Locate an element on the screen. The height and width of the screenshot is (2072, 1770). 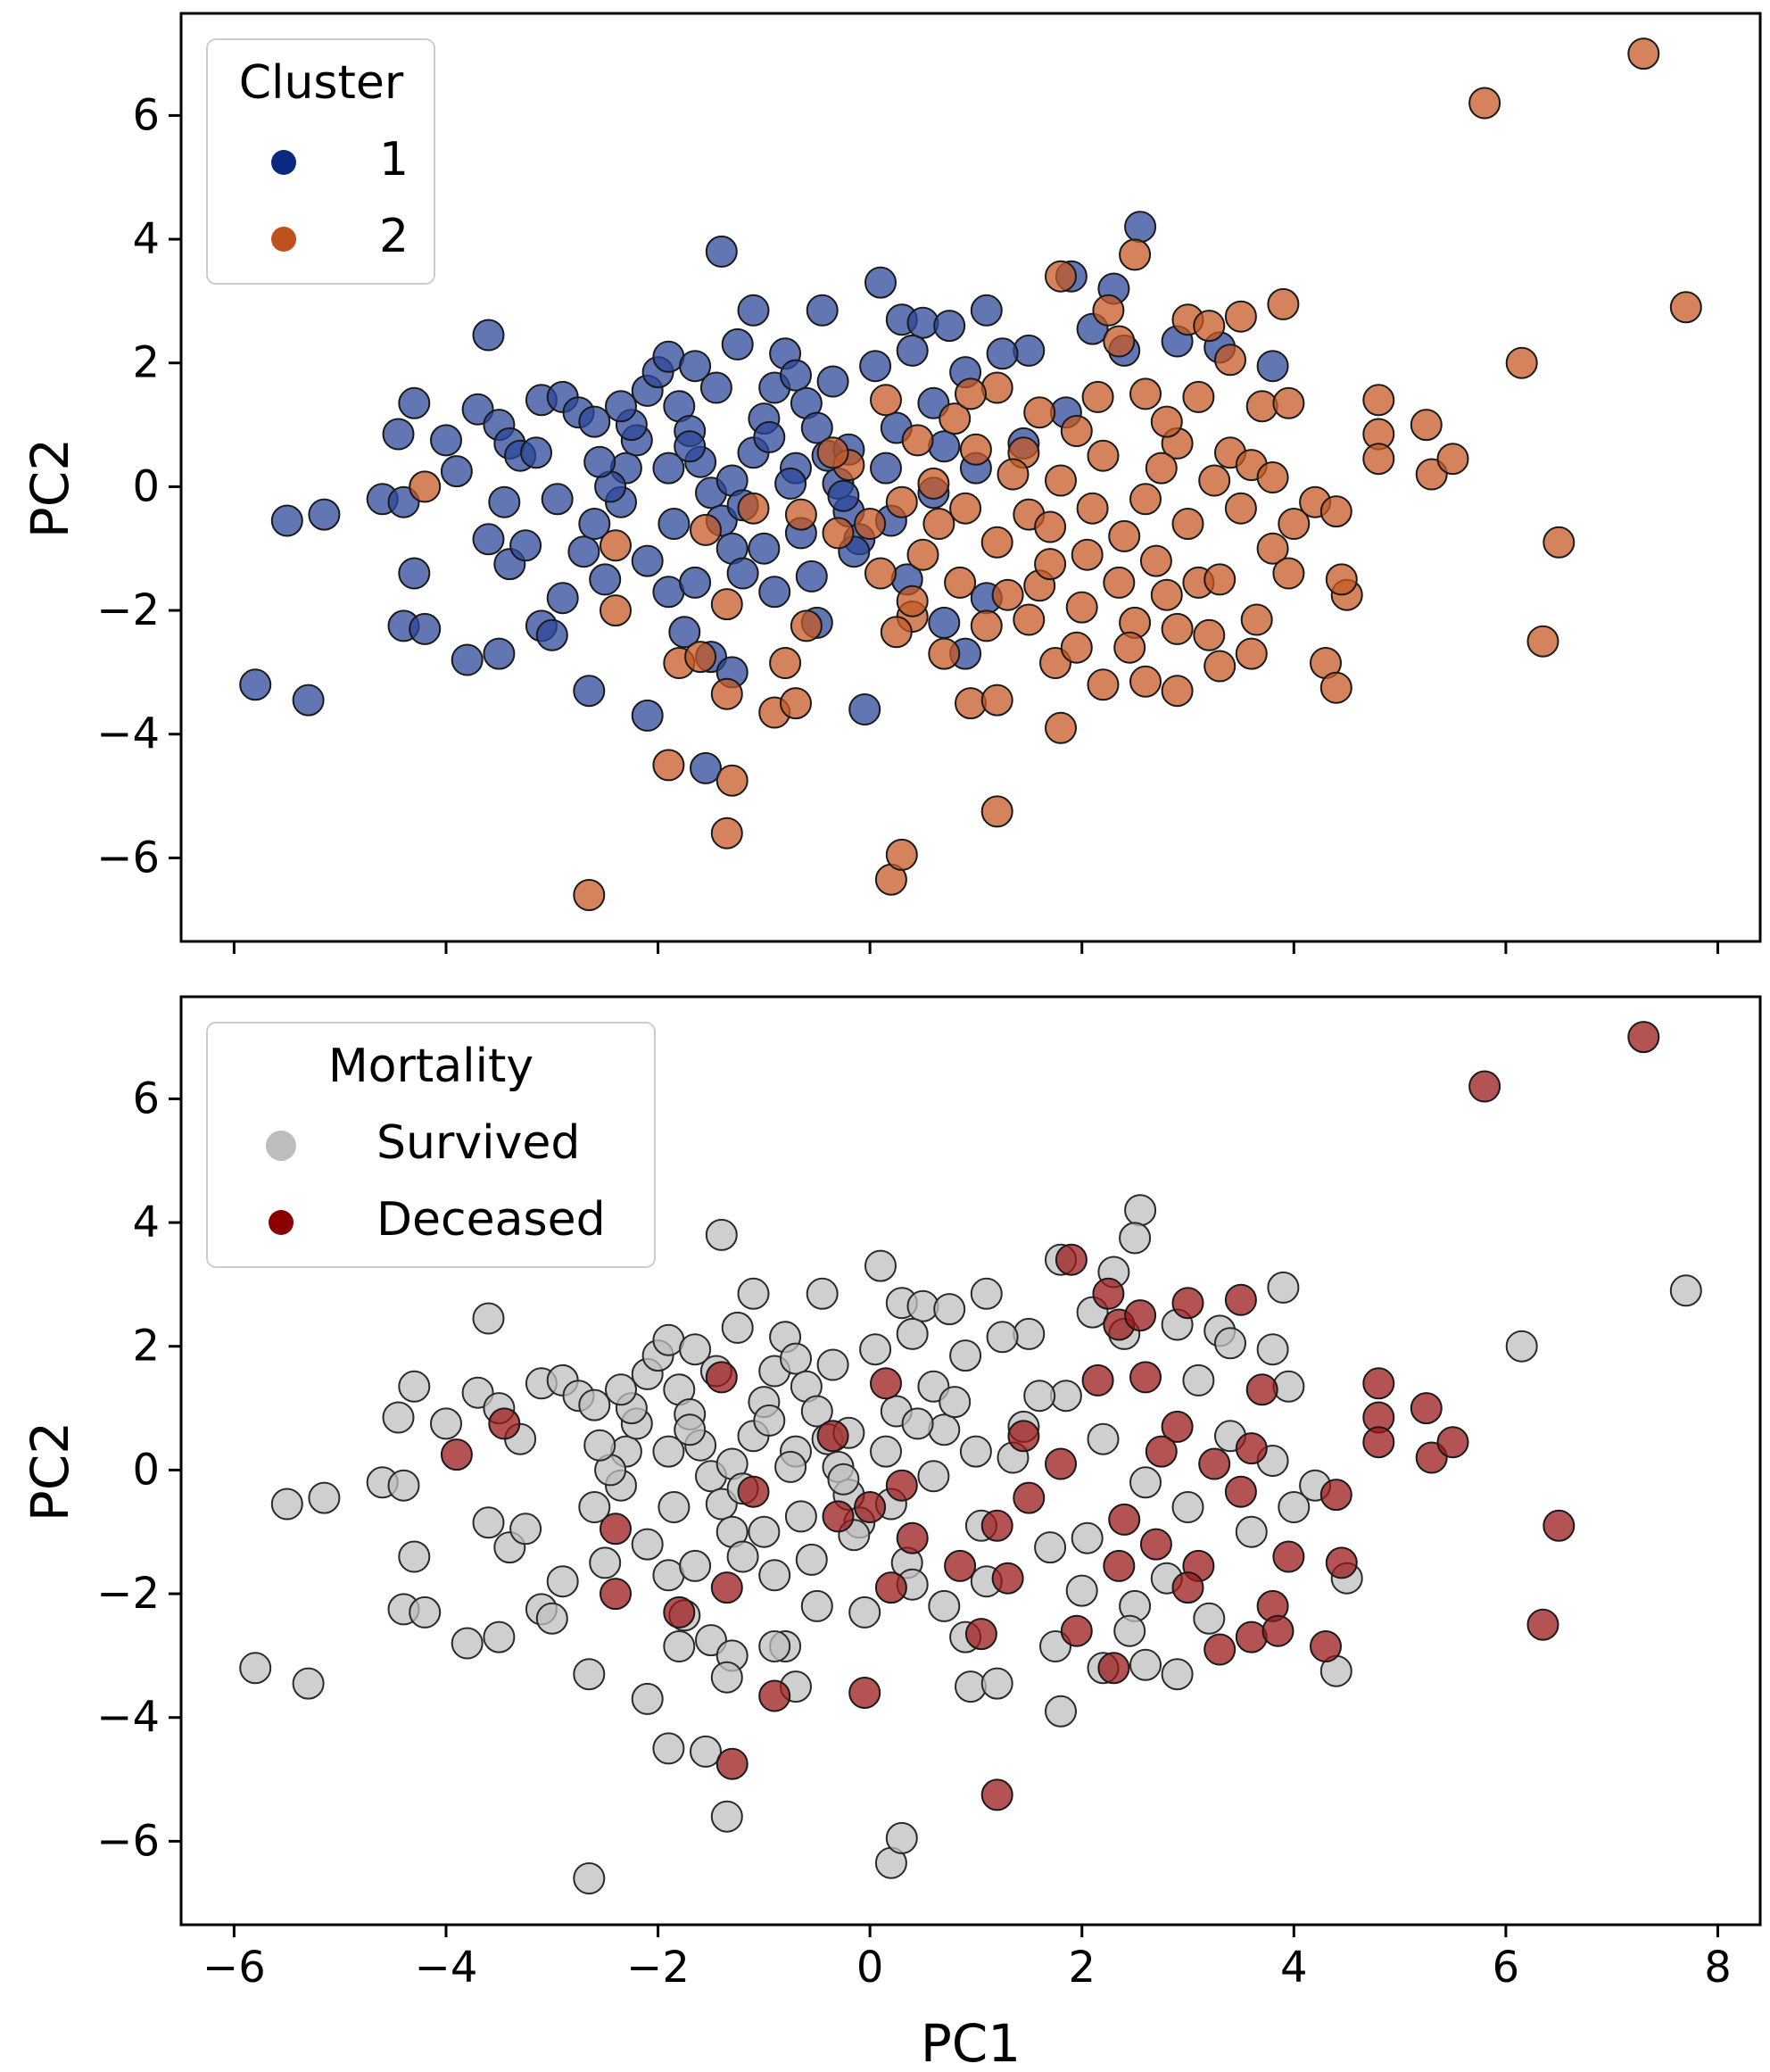
top-y-tick-label: −6 is located at coordinates (128, 858).